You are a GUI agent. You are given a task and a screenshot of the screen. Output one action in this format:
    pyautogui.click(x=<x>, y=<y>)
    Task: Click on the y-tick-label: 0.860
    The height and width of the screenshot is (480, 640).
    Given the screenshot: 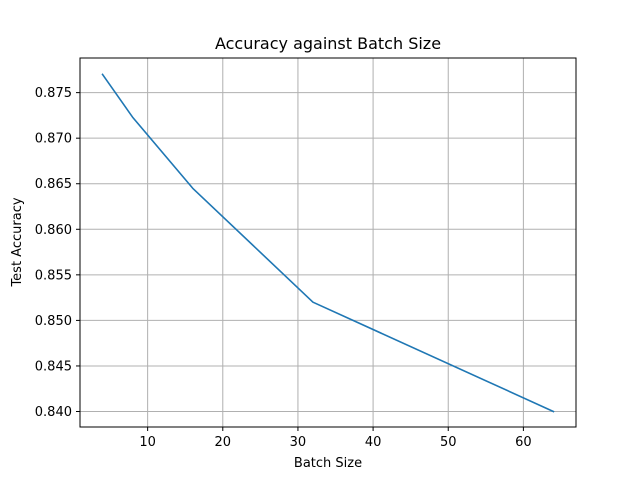 What is the action you would take?
    pyautogui.click(x=53, y=230)
    